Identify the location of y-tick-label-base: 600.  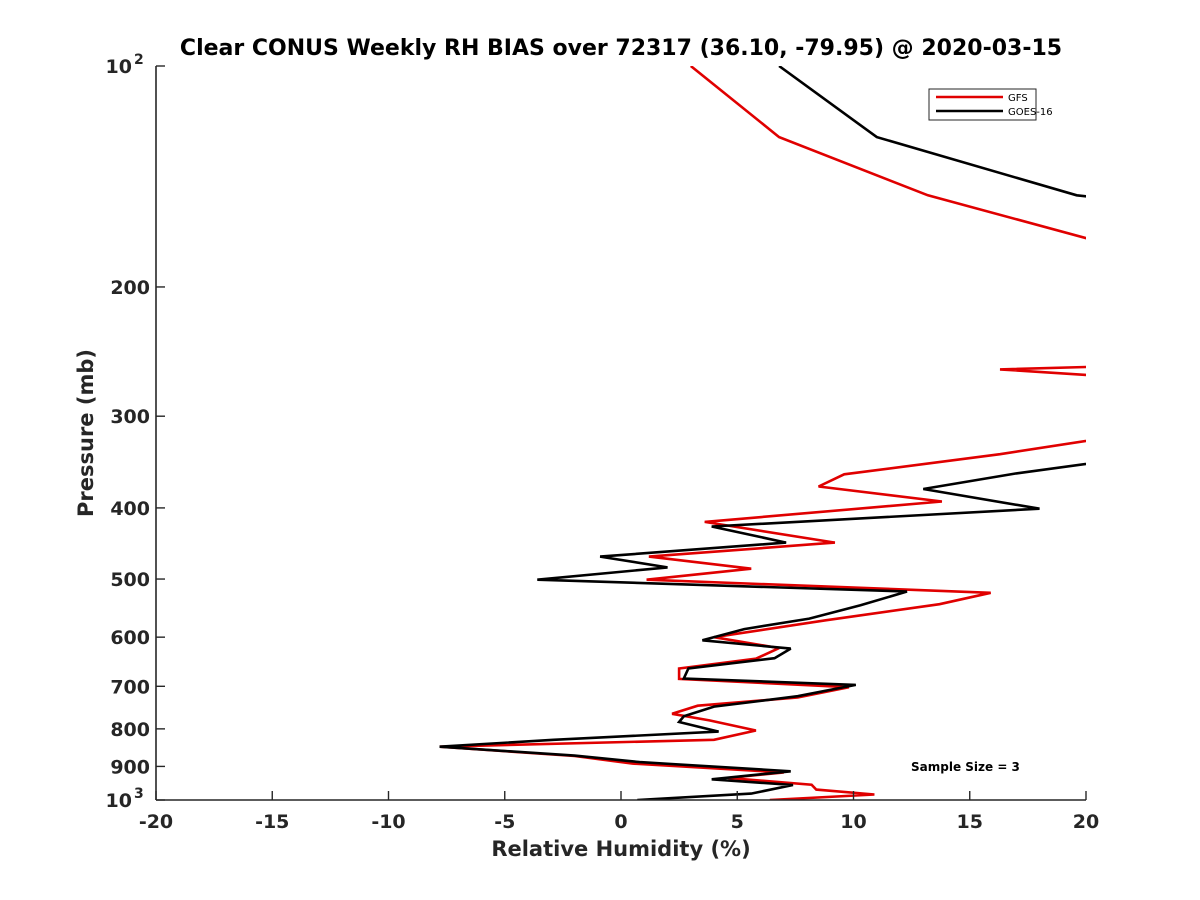
(130, 638).